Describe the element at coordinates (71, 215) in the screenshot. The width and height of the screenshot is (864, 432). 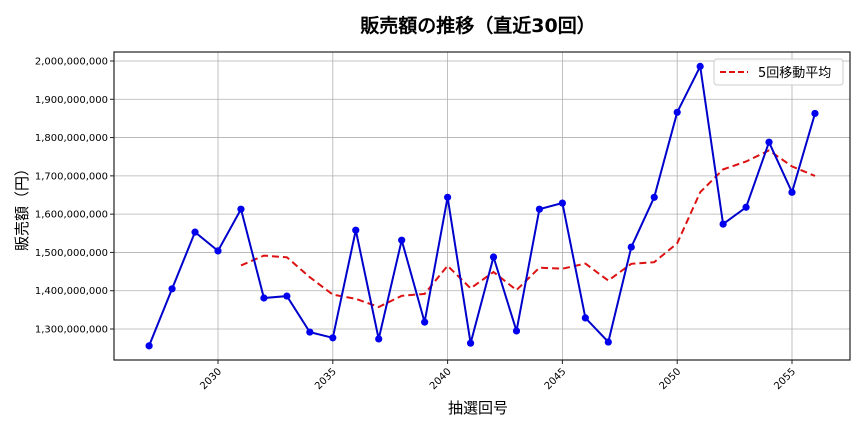
I see `y-tick-label: 1,600,000,000` at that location.